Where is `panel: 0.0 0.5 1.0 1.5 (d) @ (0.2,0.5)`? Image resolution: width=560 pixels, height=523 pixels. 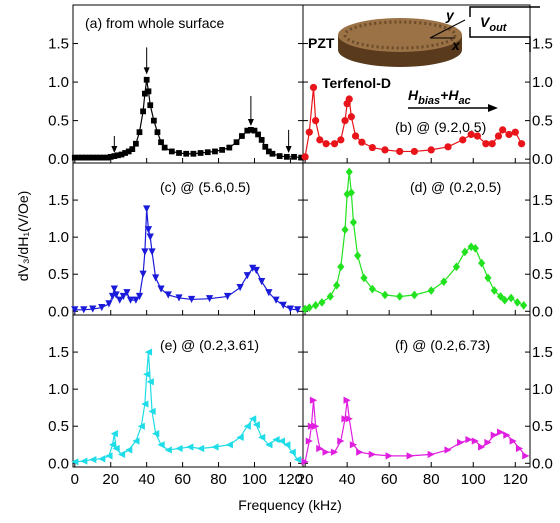 panel: 0.0 0.5 1.0 1.5 (d) @ (0.2,0.5) is located at coordinates (427, 241).